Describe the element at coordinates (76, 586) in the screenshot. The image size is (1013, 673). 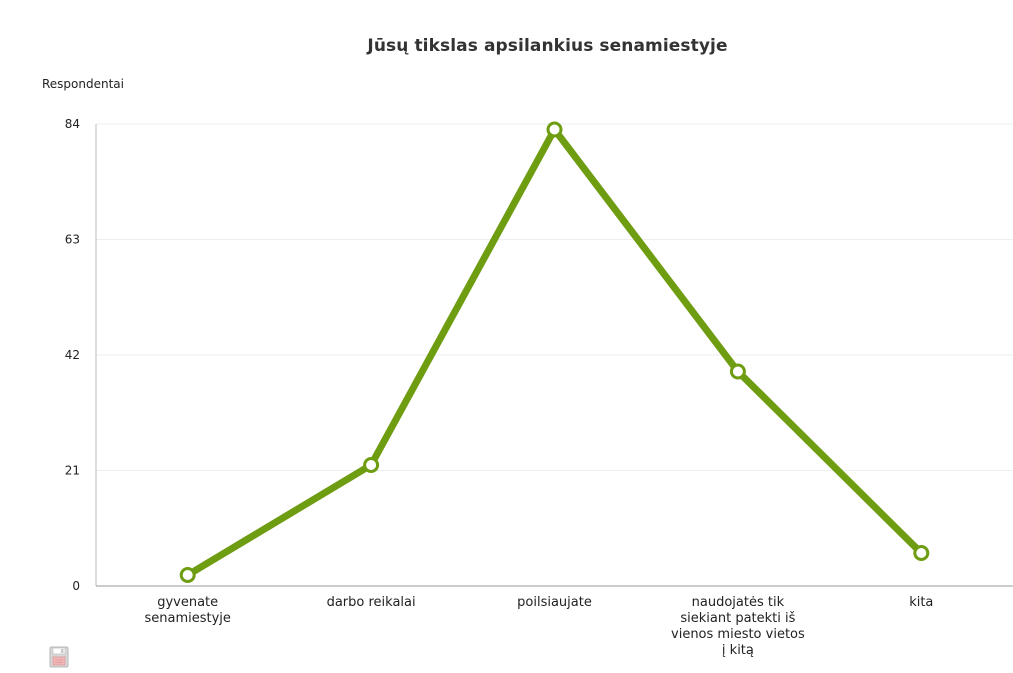
I see `y-tick-label: 0` at that location.